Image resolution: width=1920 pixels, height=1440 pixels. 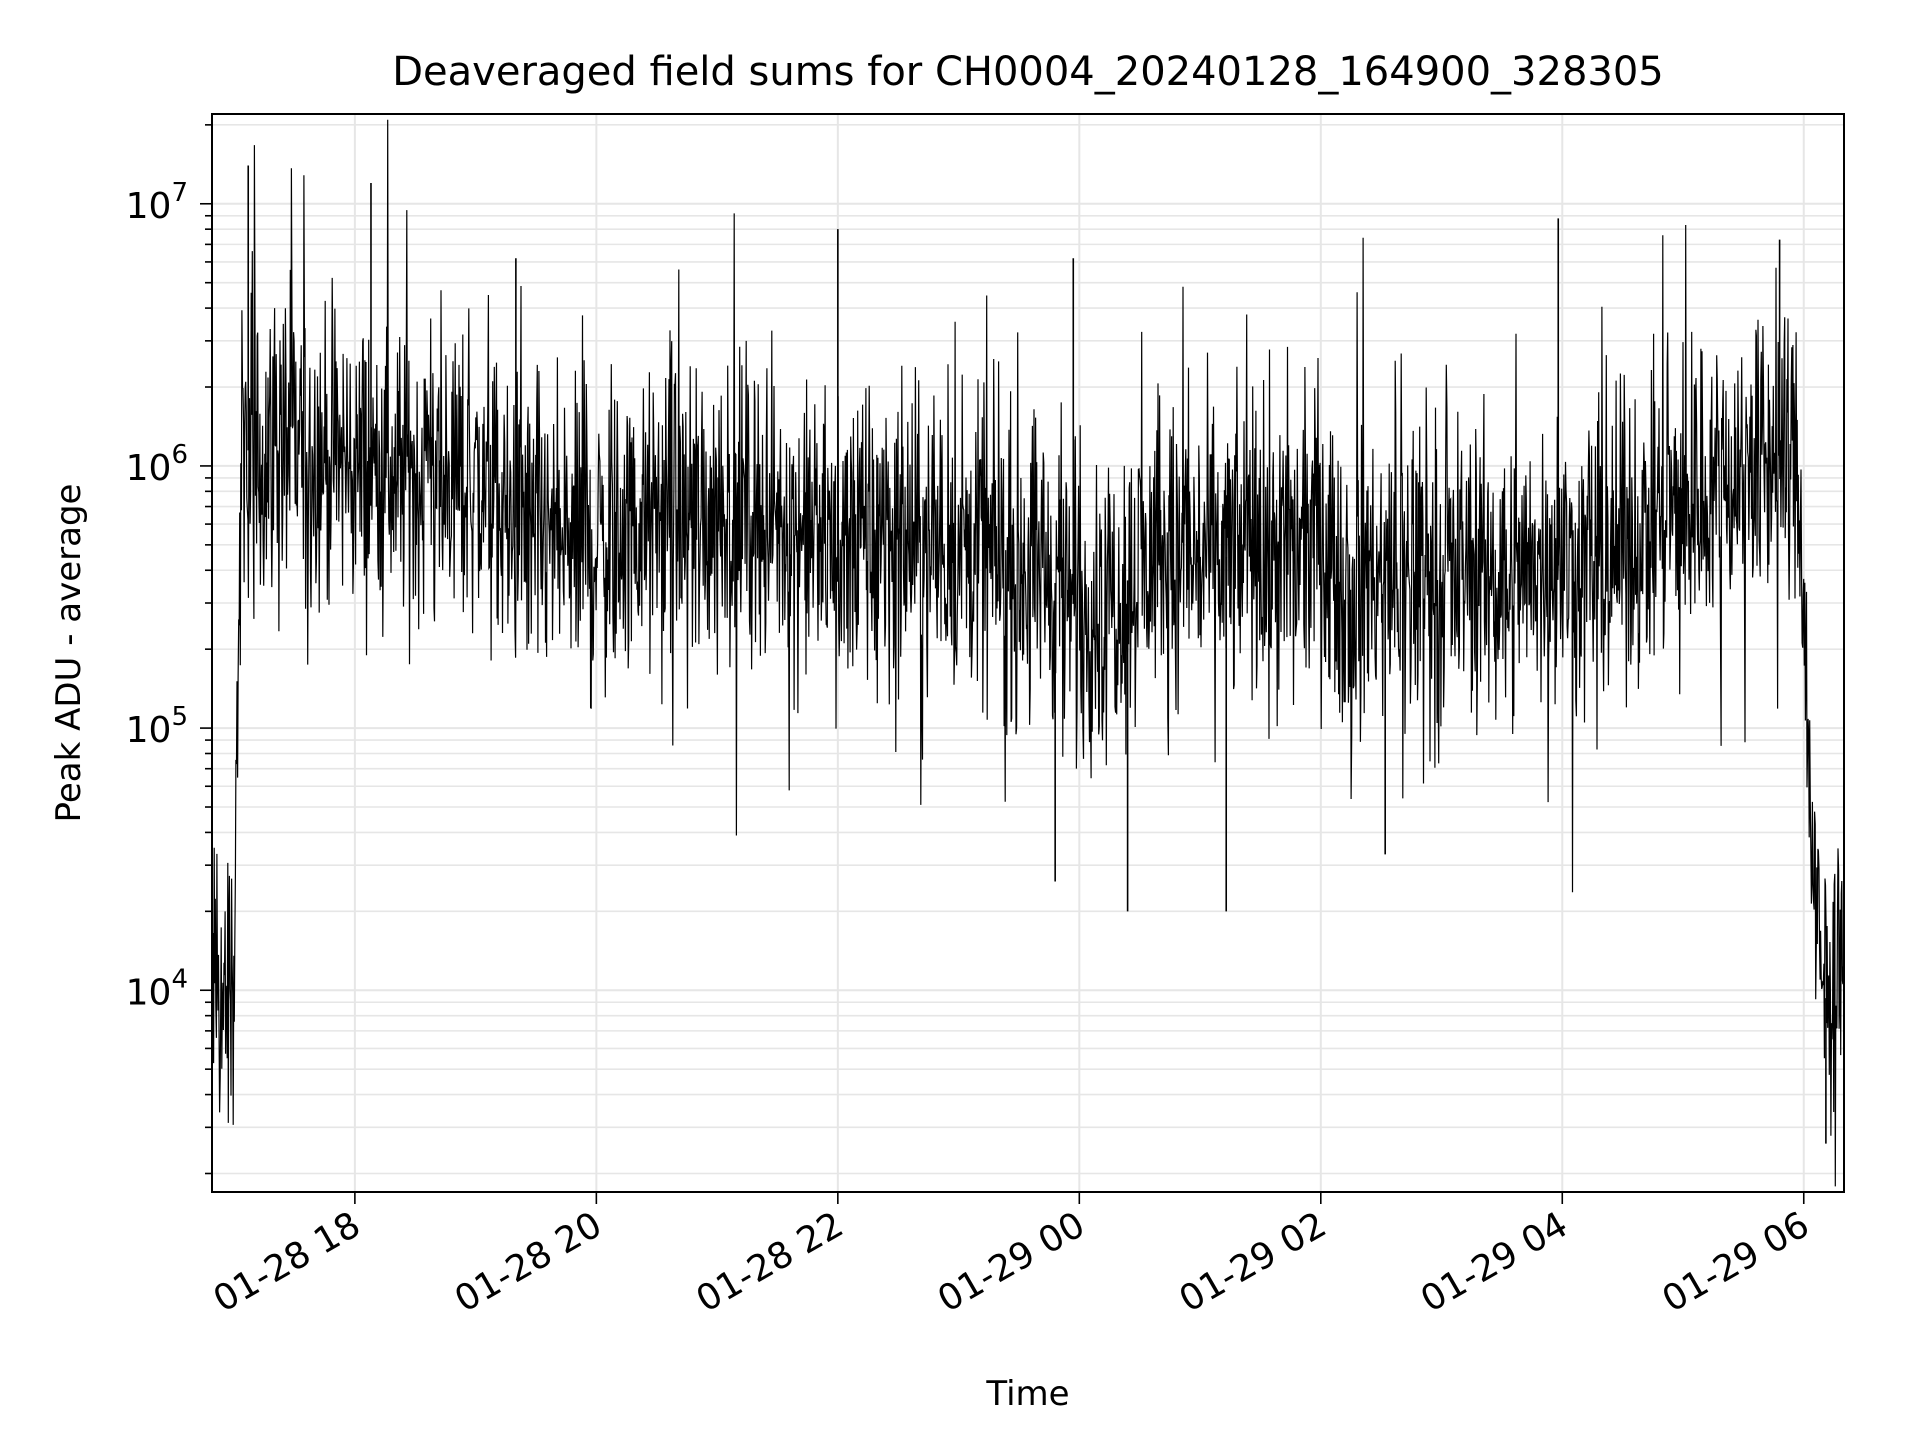 I want to click on y-tick-label: 10⁷, so click(x=157, y=202).